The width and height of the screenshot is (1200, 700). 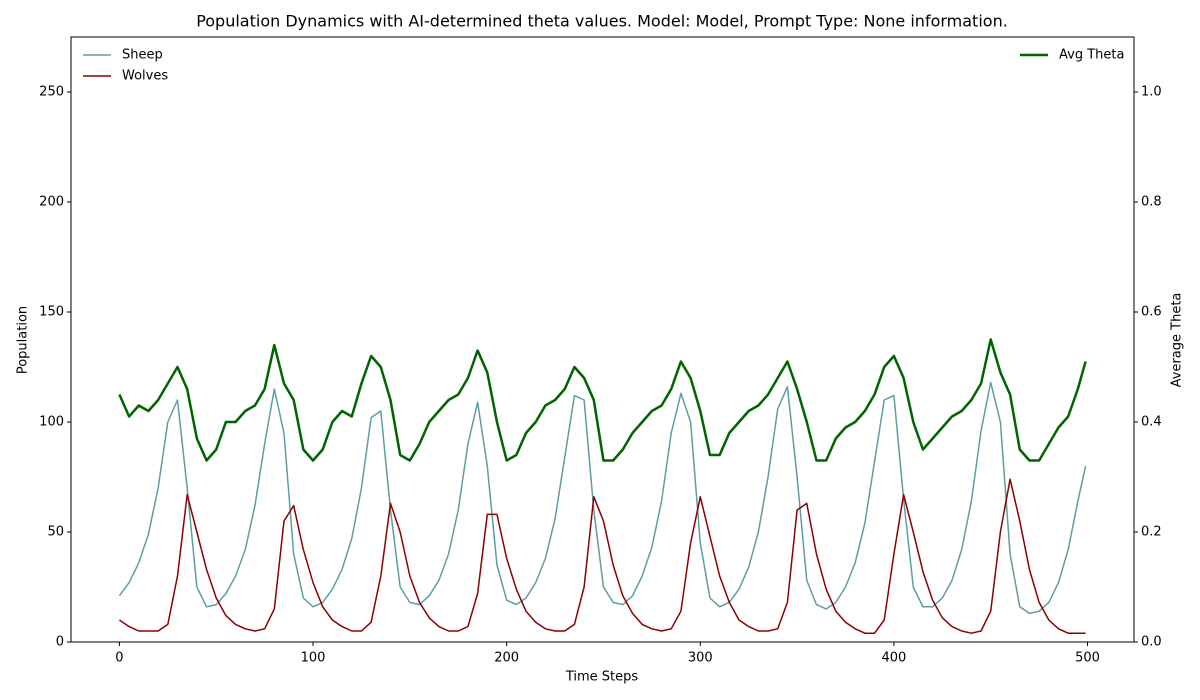 What do you see at coordinates (145, 76) in the screenshot?
I see `legend-label: Wolves` at bounding box center [145, 76].